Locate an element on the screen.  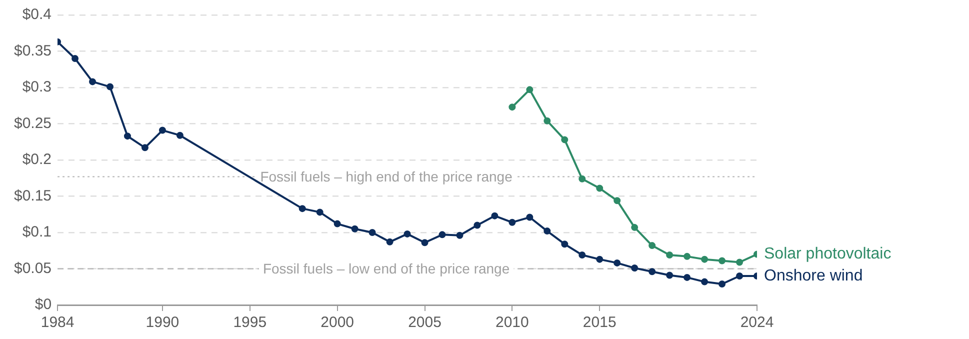
y-tick-label: $0.3 is located at coordinates (37, 87).